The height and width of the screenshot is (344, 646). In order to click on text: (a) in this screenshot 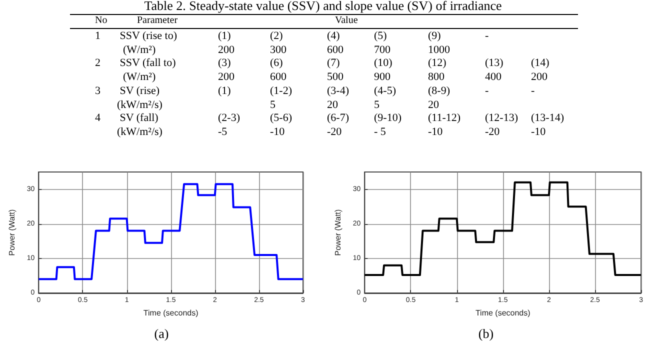, I will do `click(161, 333)`.